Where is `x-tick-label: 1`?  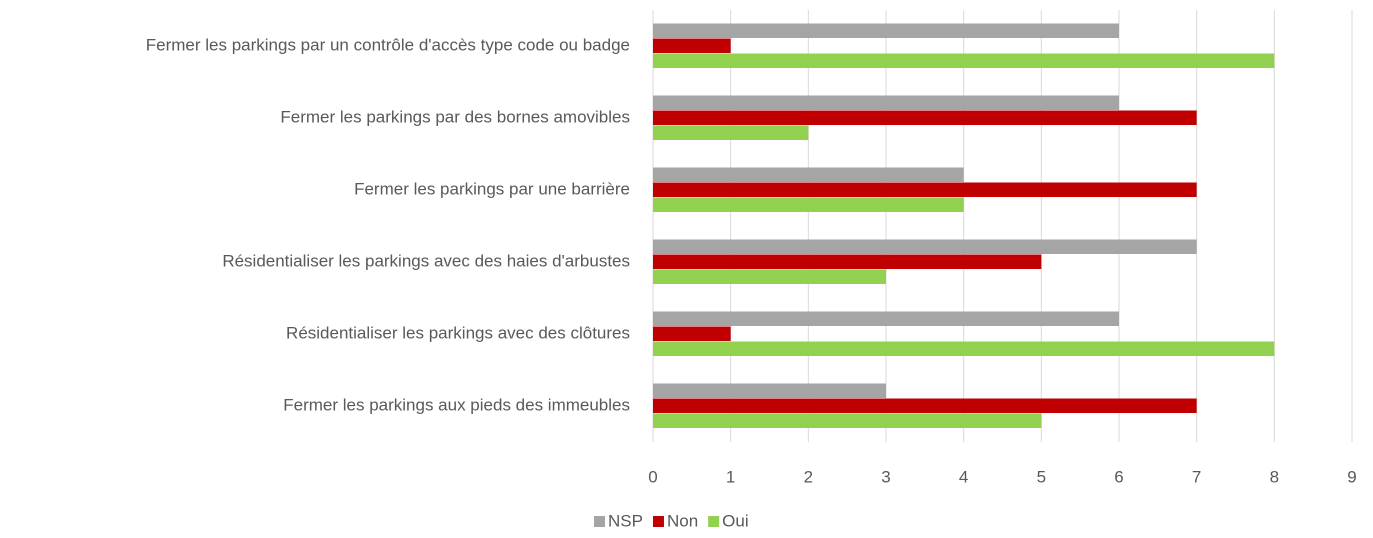
x-tick-label: 1 is located at coordinates (730, 476).